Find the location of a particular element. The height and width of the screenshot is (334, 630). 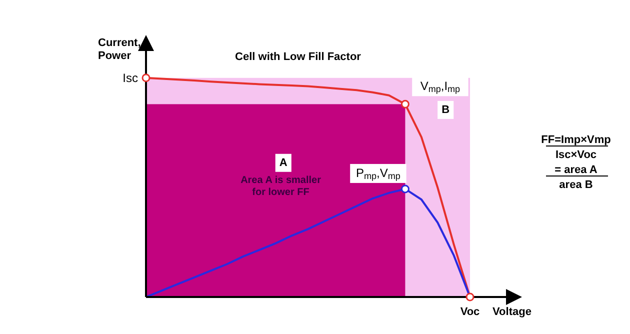

annotation: A is located at coordinates (283, 162).